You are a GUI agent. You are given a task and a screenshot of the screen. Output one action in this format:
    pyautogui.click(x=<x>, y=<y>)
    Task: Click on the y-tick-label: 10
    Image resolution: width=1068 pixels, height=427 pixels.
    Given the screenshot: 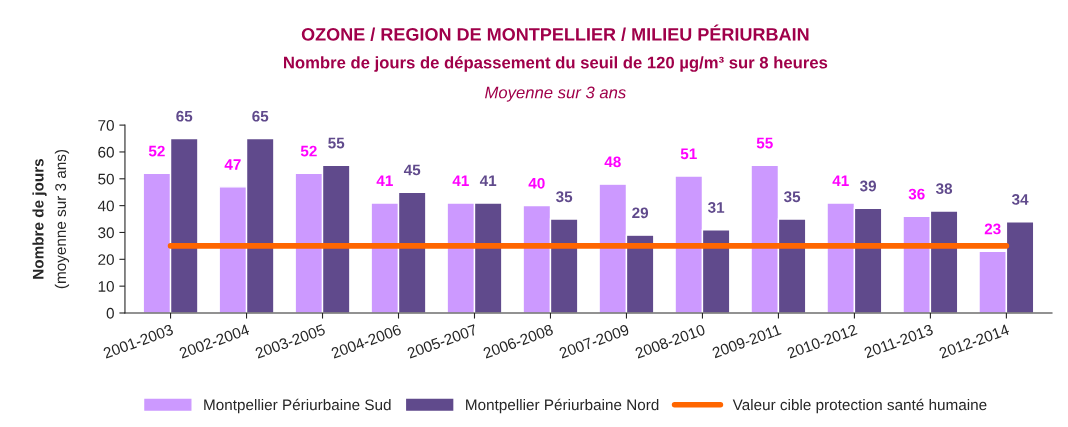 What is the action you would take?
    pyautogui.click(x=106, y=286)
    